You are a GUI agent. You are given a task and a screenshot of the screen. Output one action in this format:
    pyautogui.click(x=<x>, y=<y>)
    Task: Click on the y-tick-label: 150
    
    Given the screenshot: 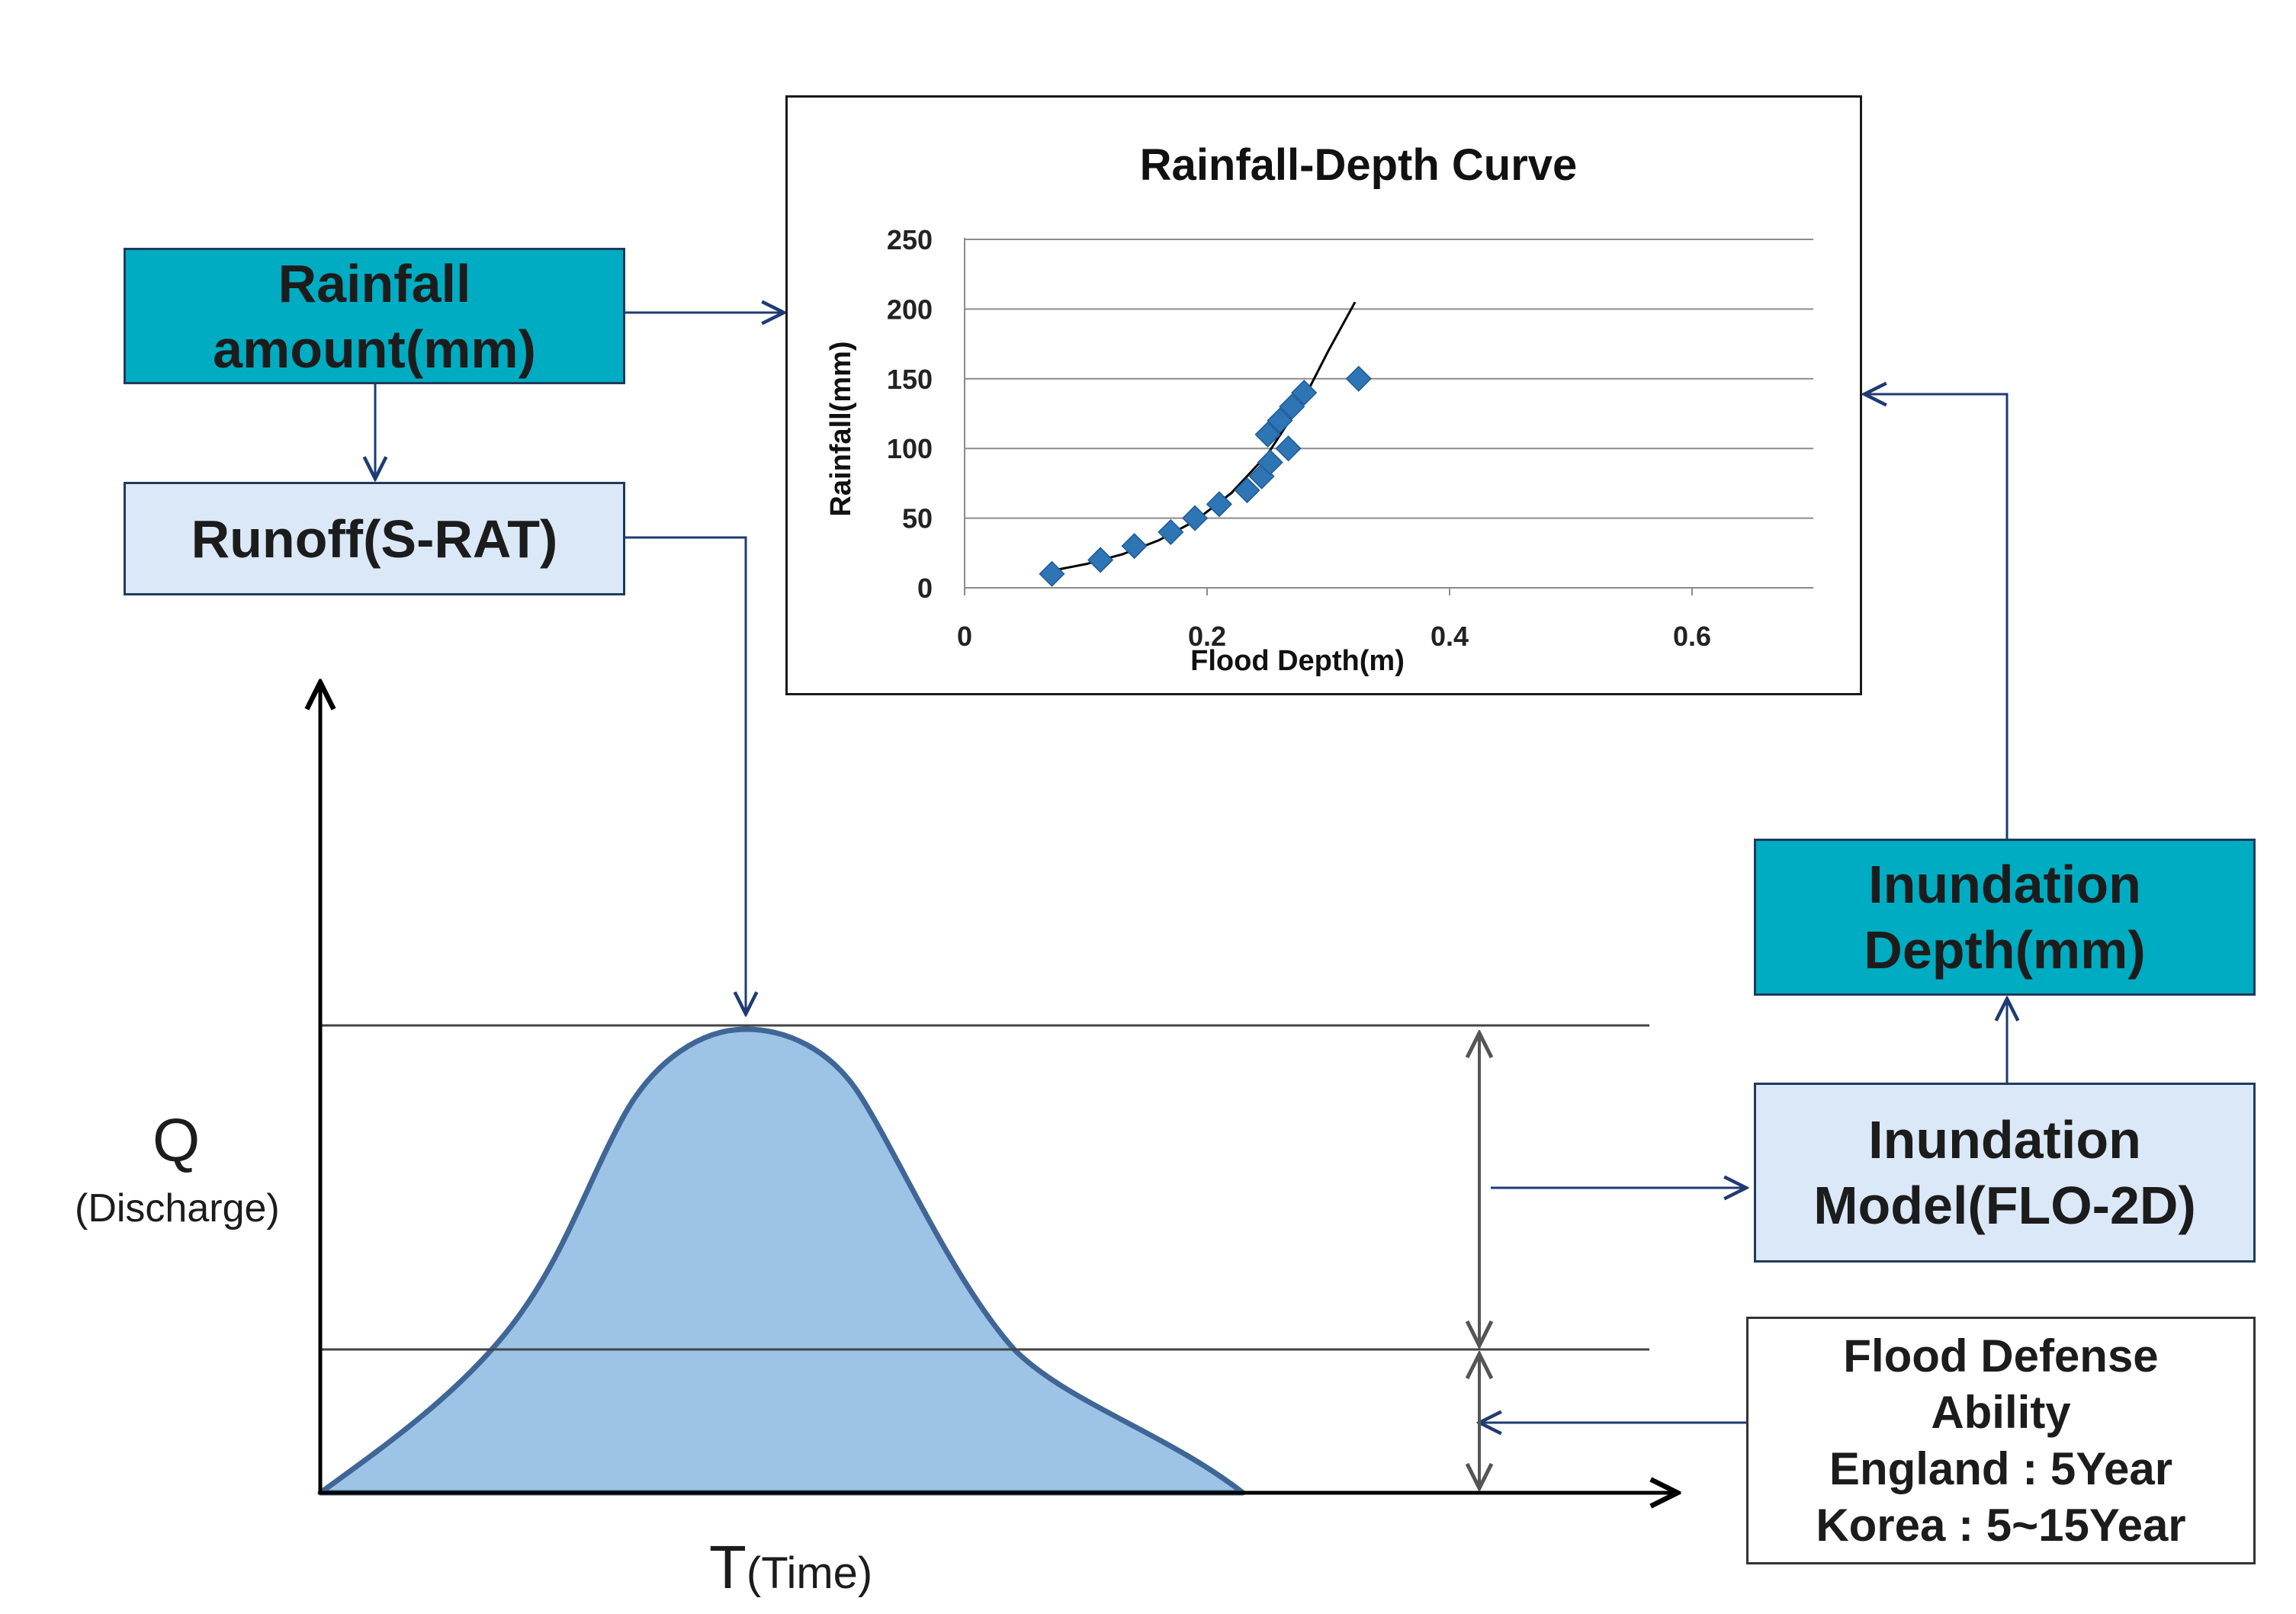 What is the action you would take?
    pyautogui.click(x=910, y=379)
    